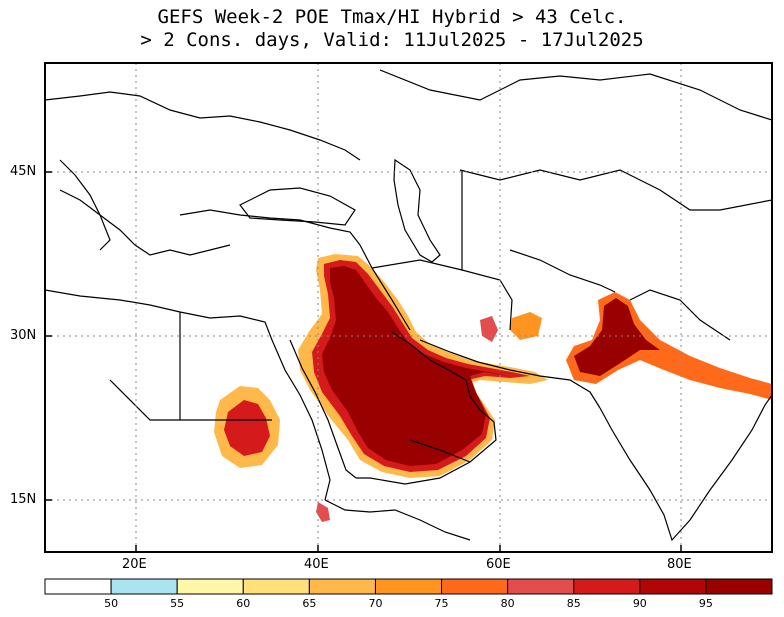 The width and height of the screenshot is (784, 617). I want to click on coastline-turkey, so click(270, 227).